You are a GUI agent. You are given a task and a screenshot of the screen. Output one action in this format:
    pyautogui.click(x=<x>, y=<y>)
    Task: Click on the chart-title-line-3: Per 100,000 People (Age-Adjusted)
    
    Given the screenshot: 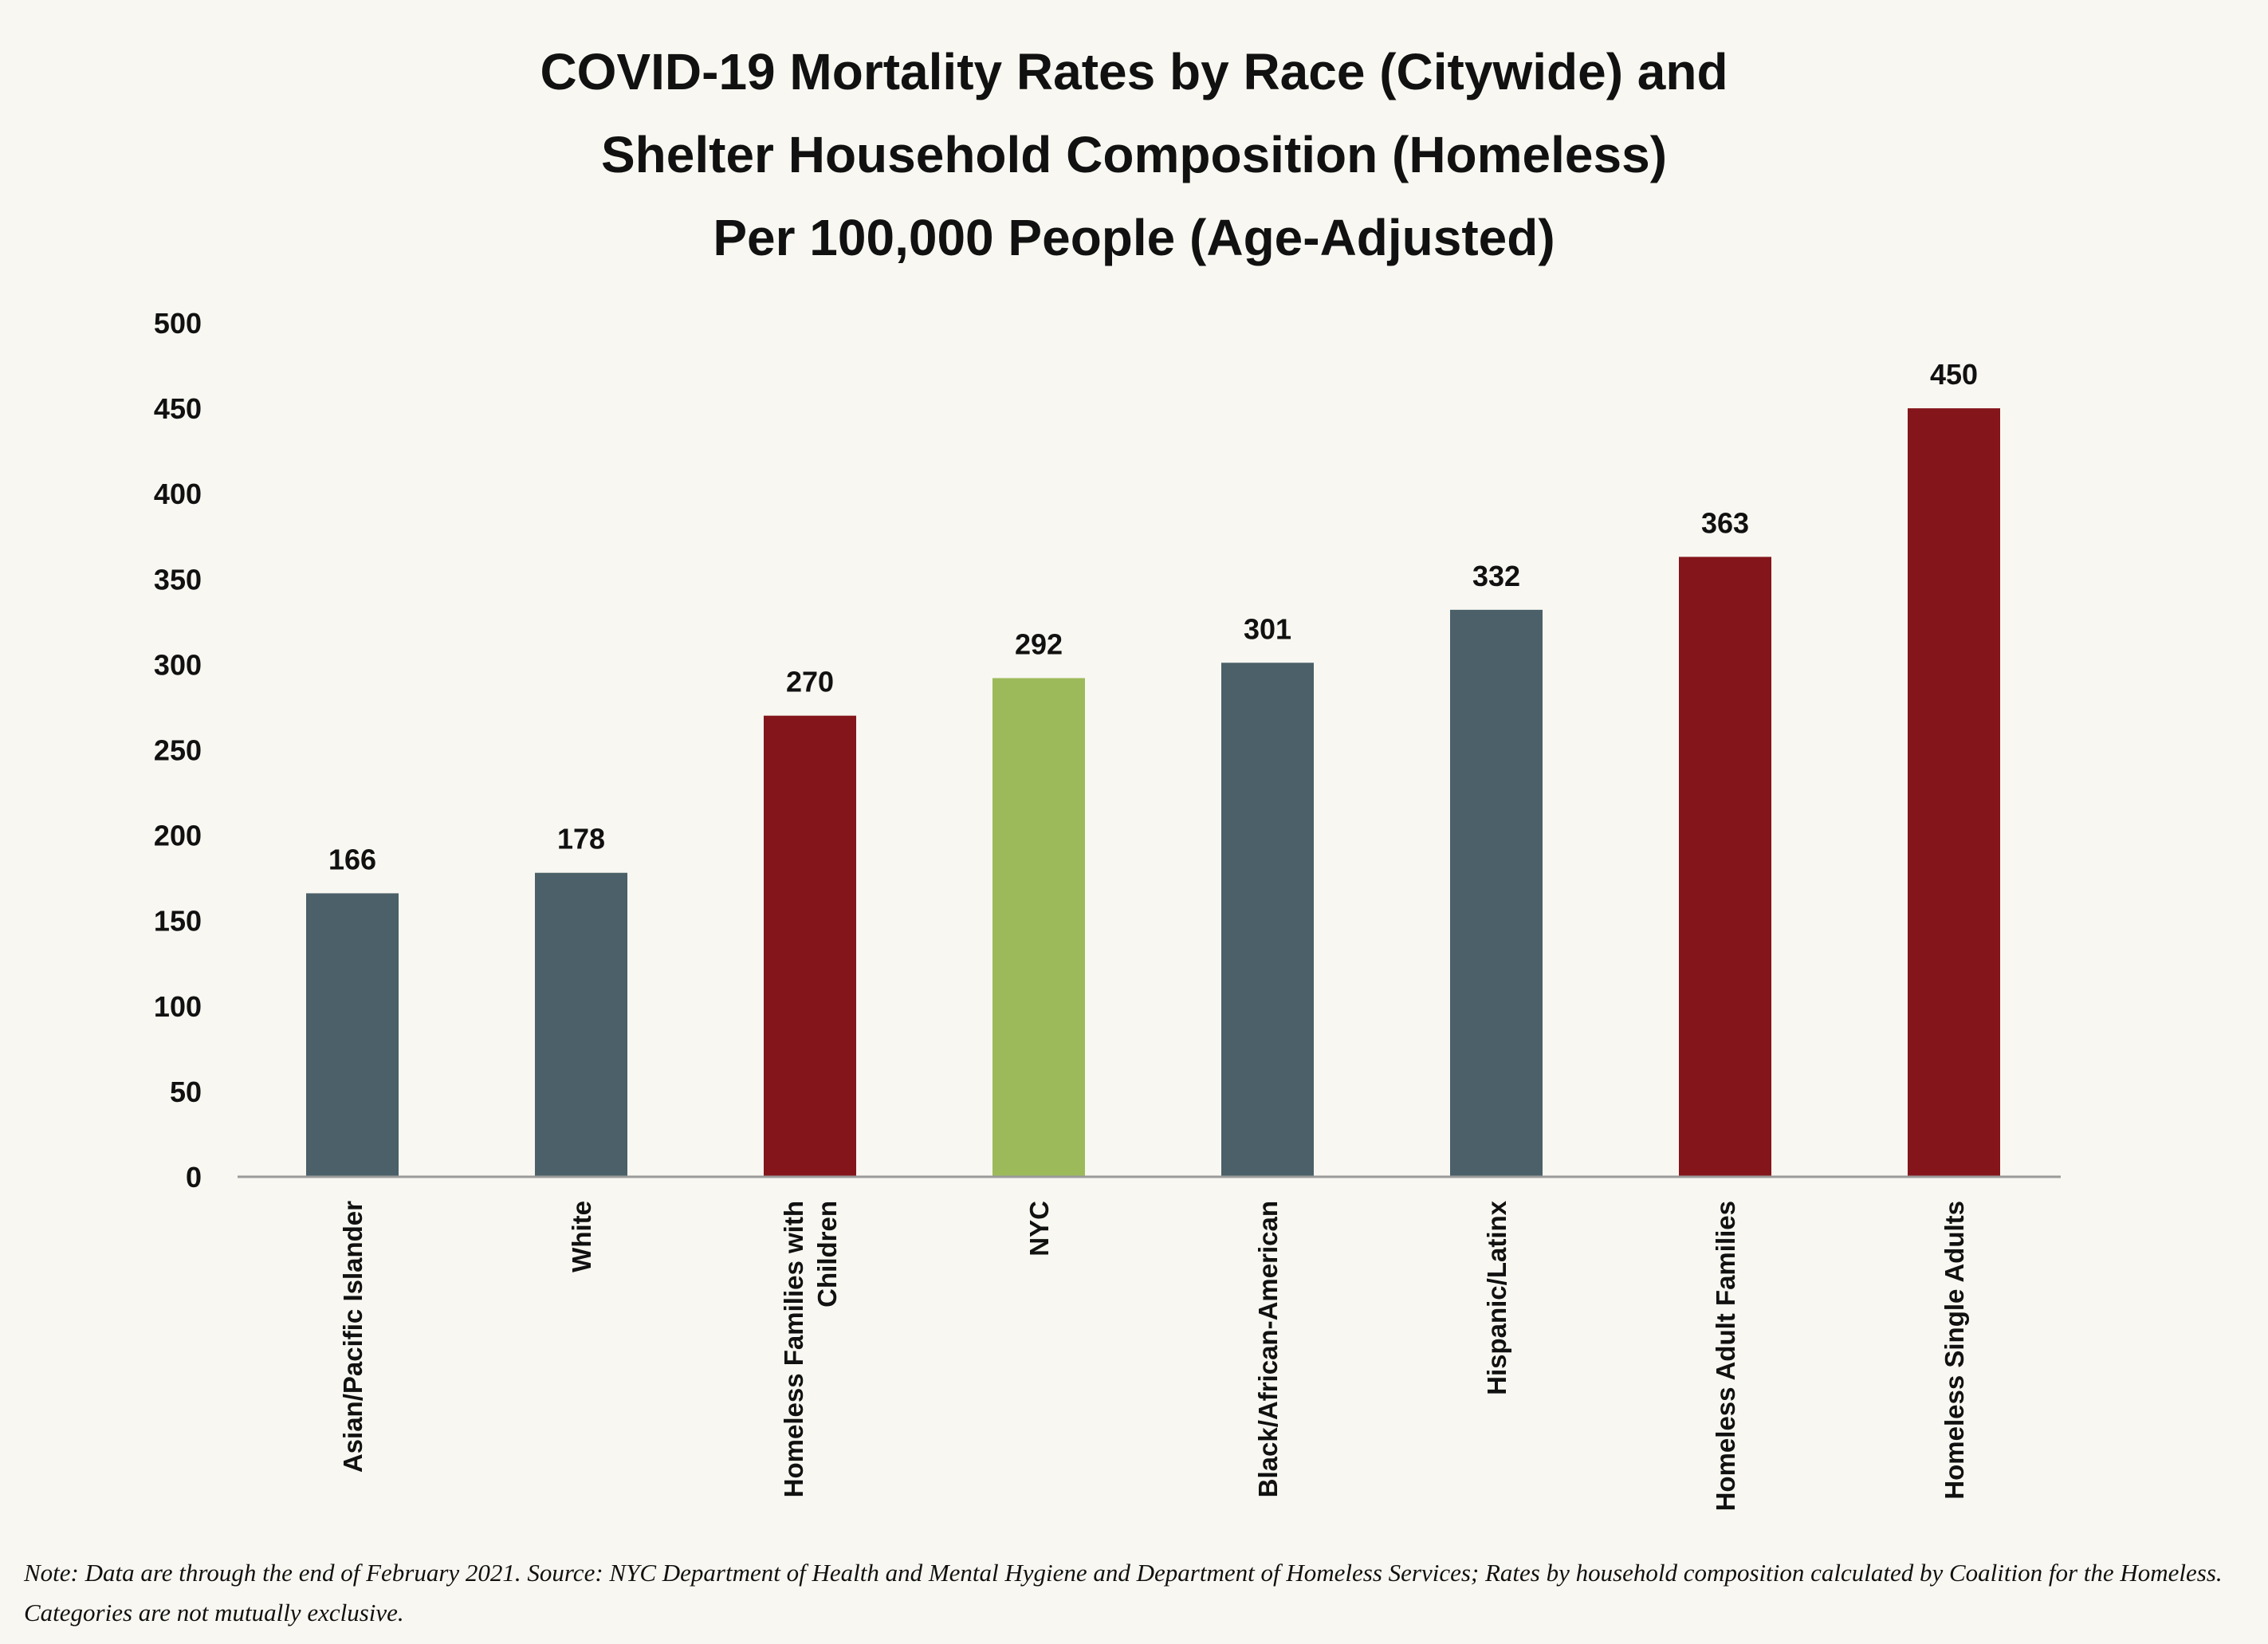 What is the action you would take?
    pyautogui.click(x=1134, y=237)
    